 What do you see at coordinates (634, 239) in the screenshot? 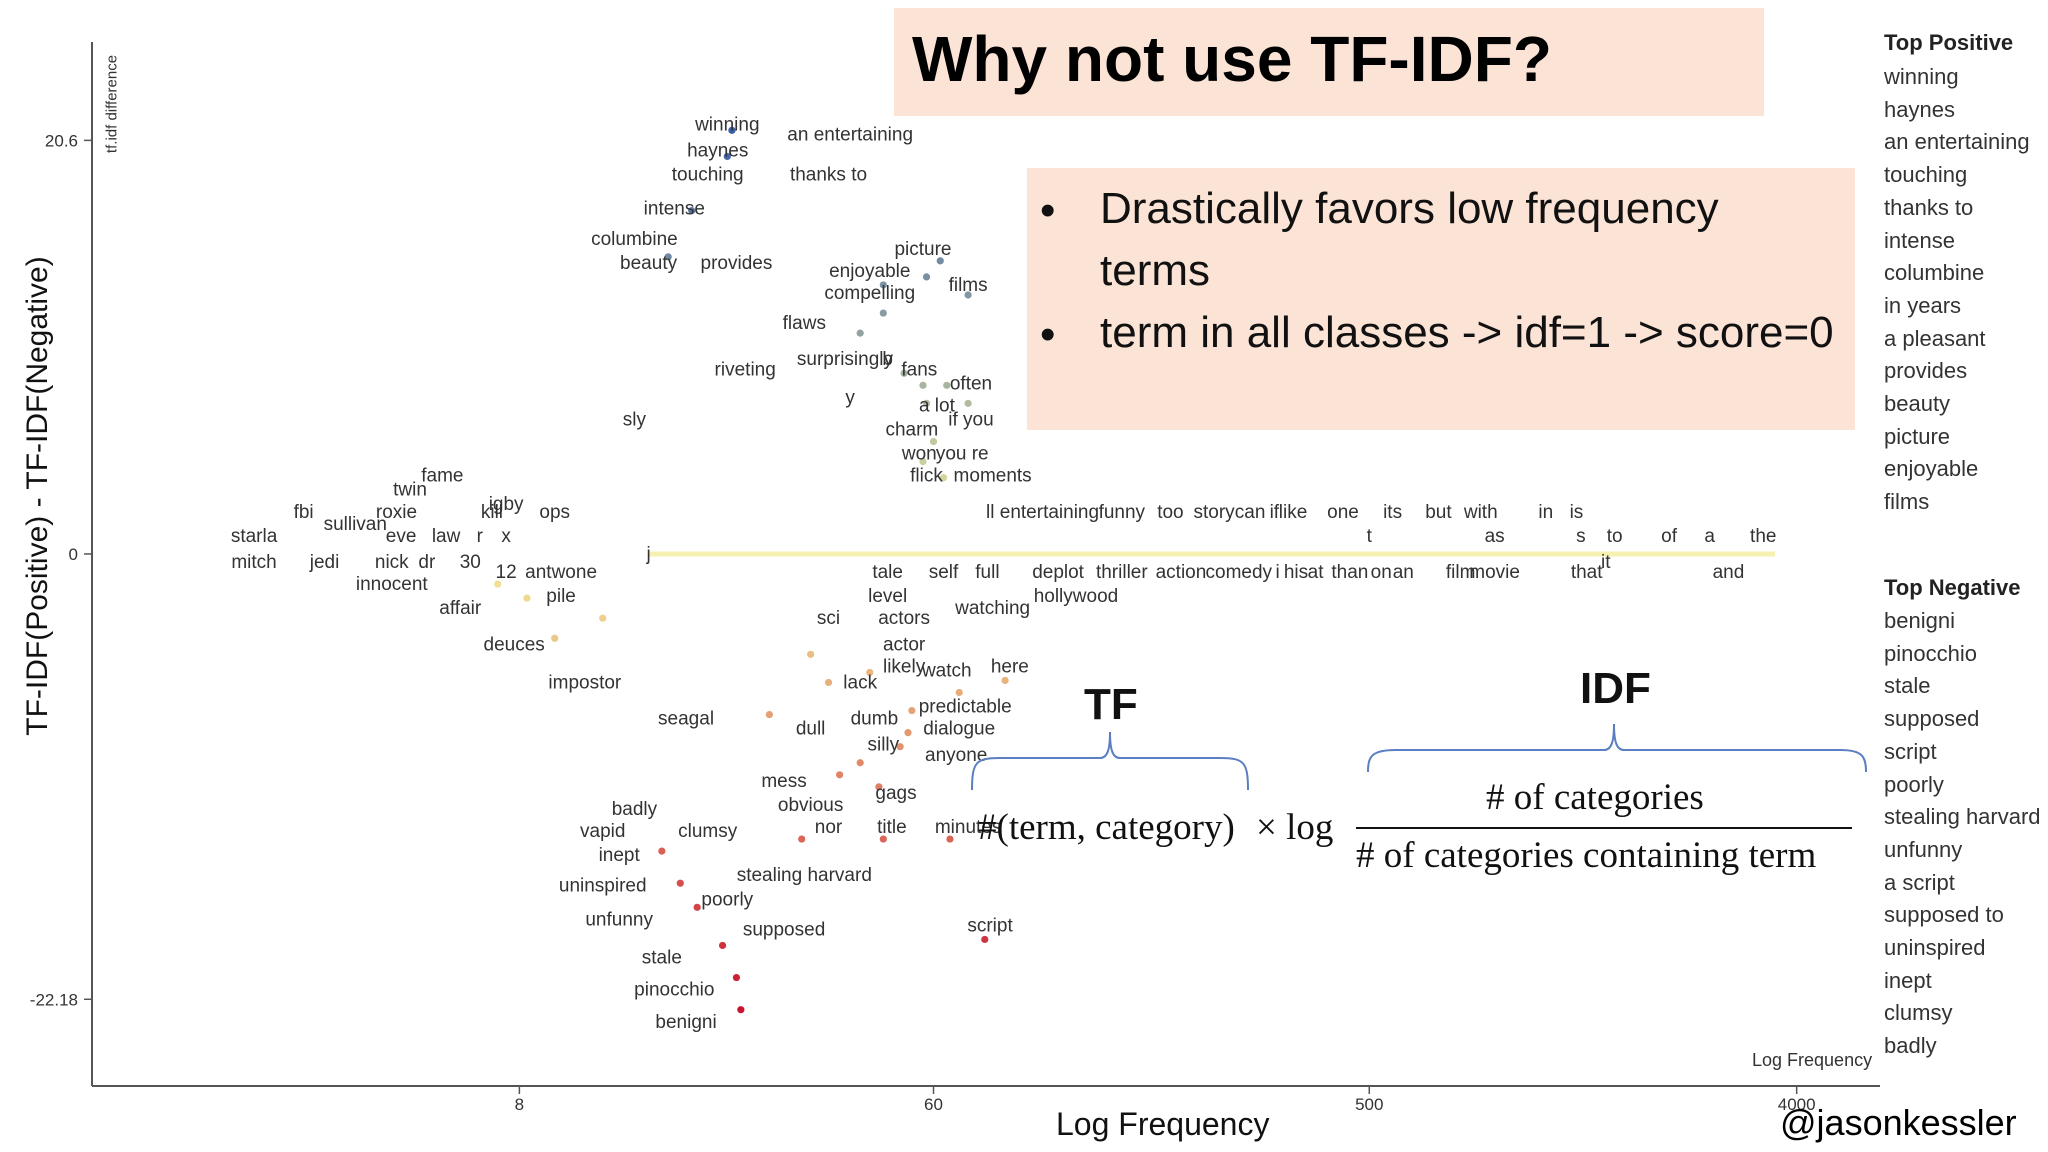
I see `word-label: columbine` at bounding box center [634, 239].